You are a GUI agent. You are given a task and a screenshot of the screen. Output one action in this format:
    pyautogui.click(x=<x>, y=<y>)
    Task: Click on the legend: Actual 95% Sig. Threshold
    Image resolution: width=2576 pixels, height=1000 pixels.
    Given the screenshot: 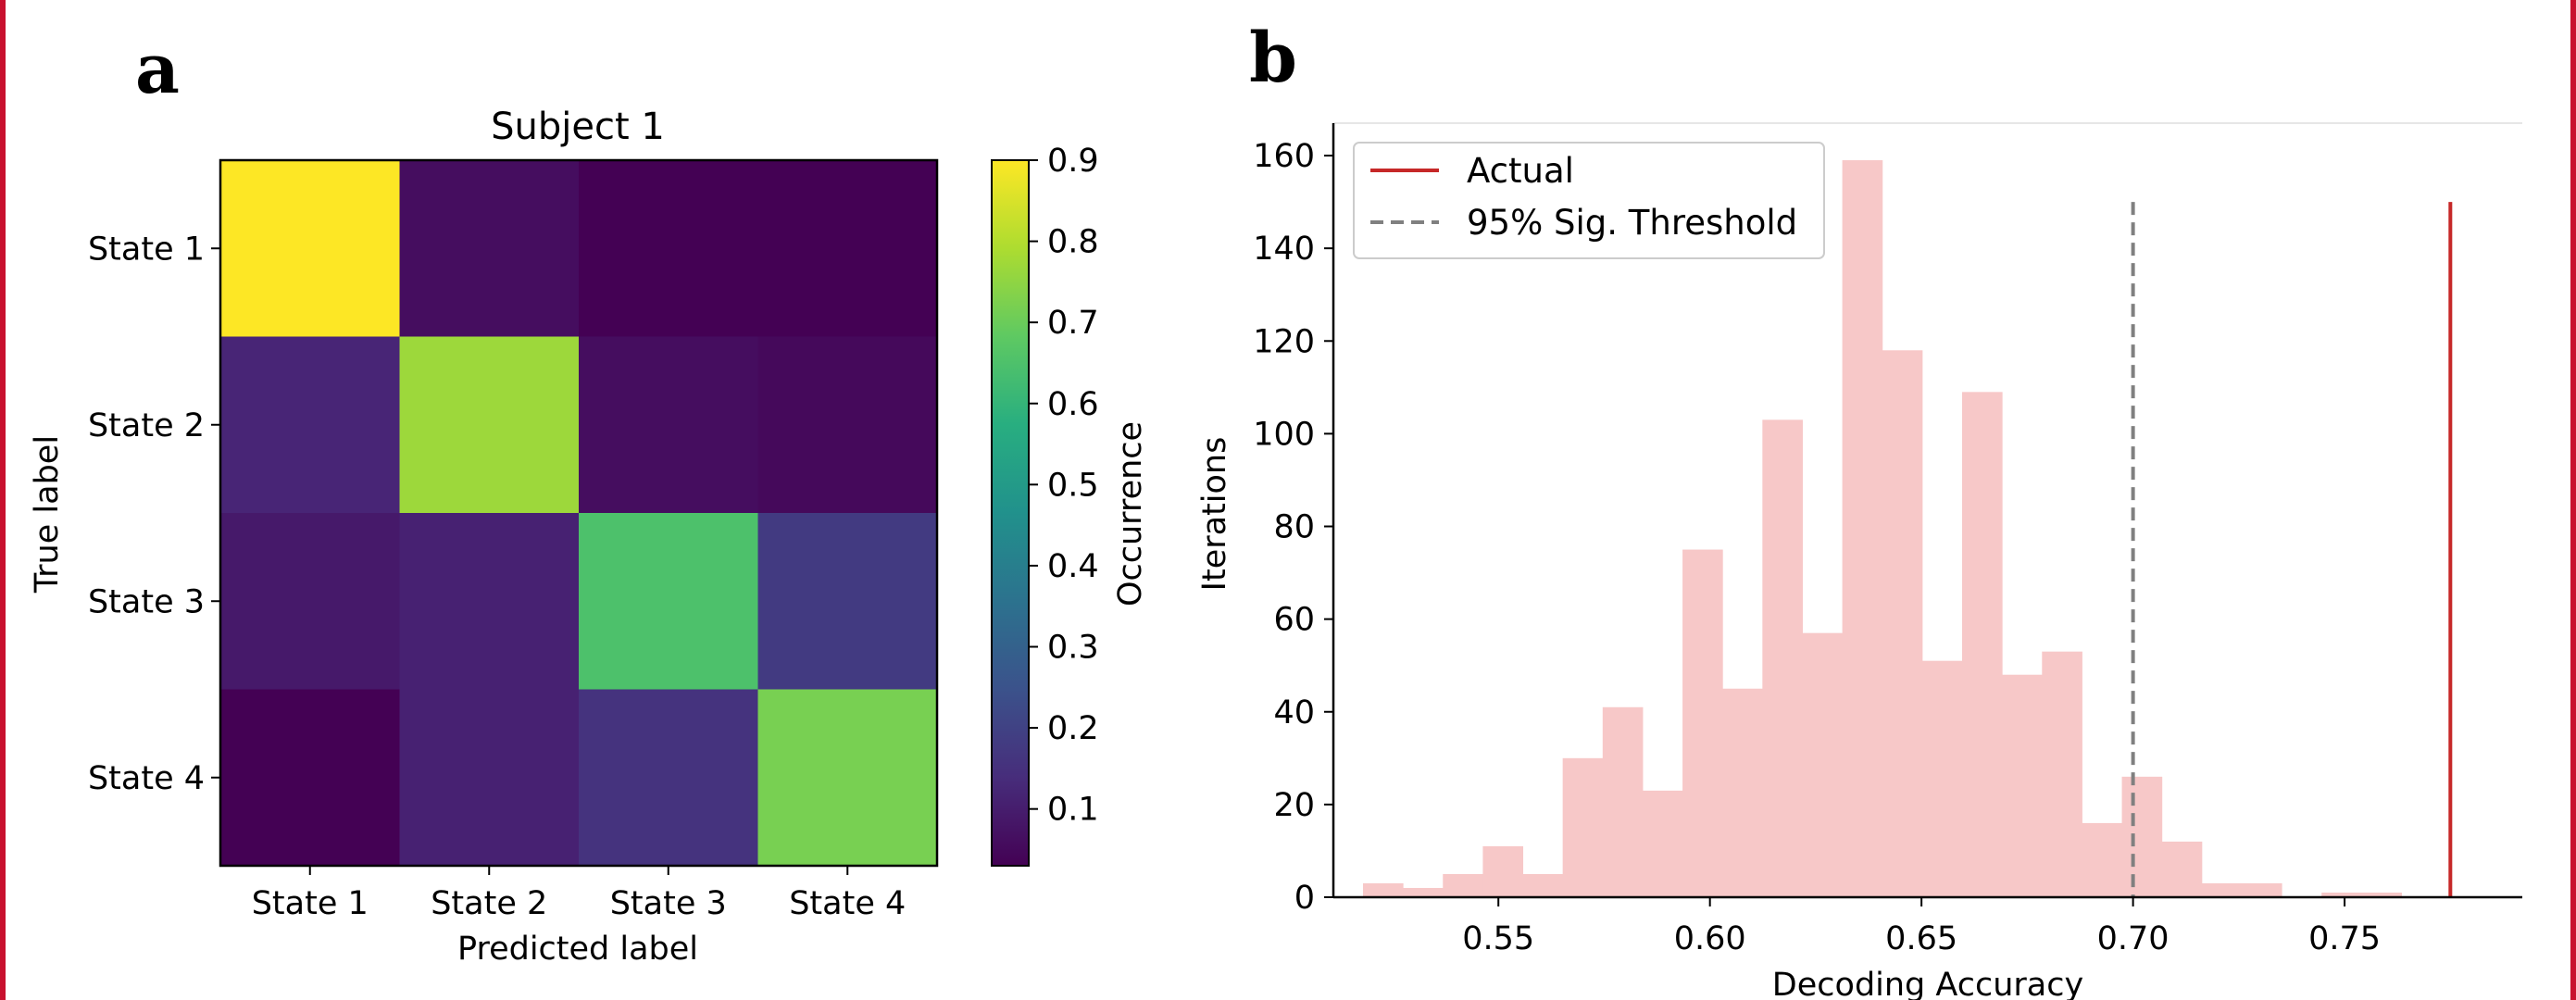 What is the action you would take?
    pyautogui.click(x=1589, y=201)
    